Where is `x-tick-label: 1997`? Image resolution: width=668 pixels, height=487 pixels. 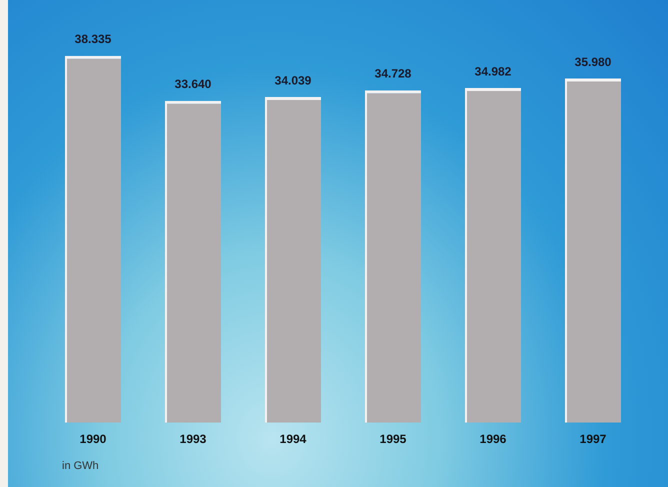 x-tick-label: 1997 is located at coordinates (593, 439).